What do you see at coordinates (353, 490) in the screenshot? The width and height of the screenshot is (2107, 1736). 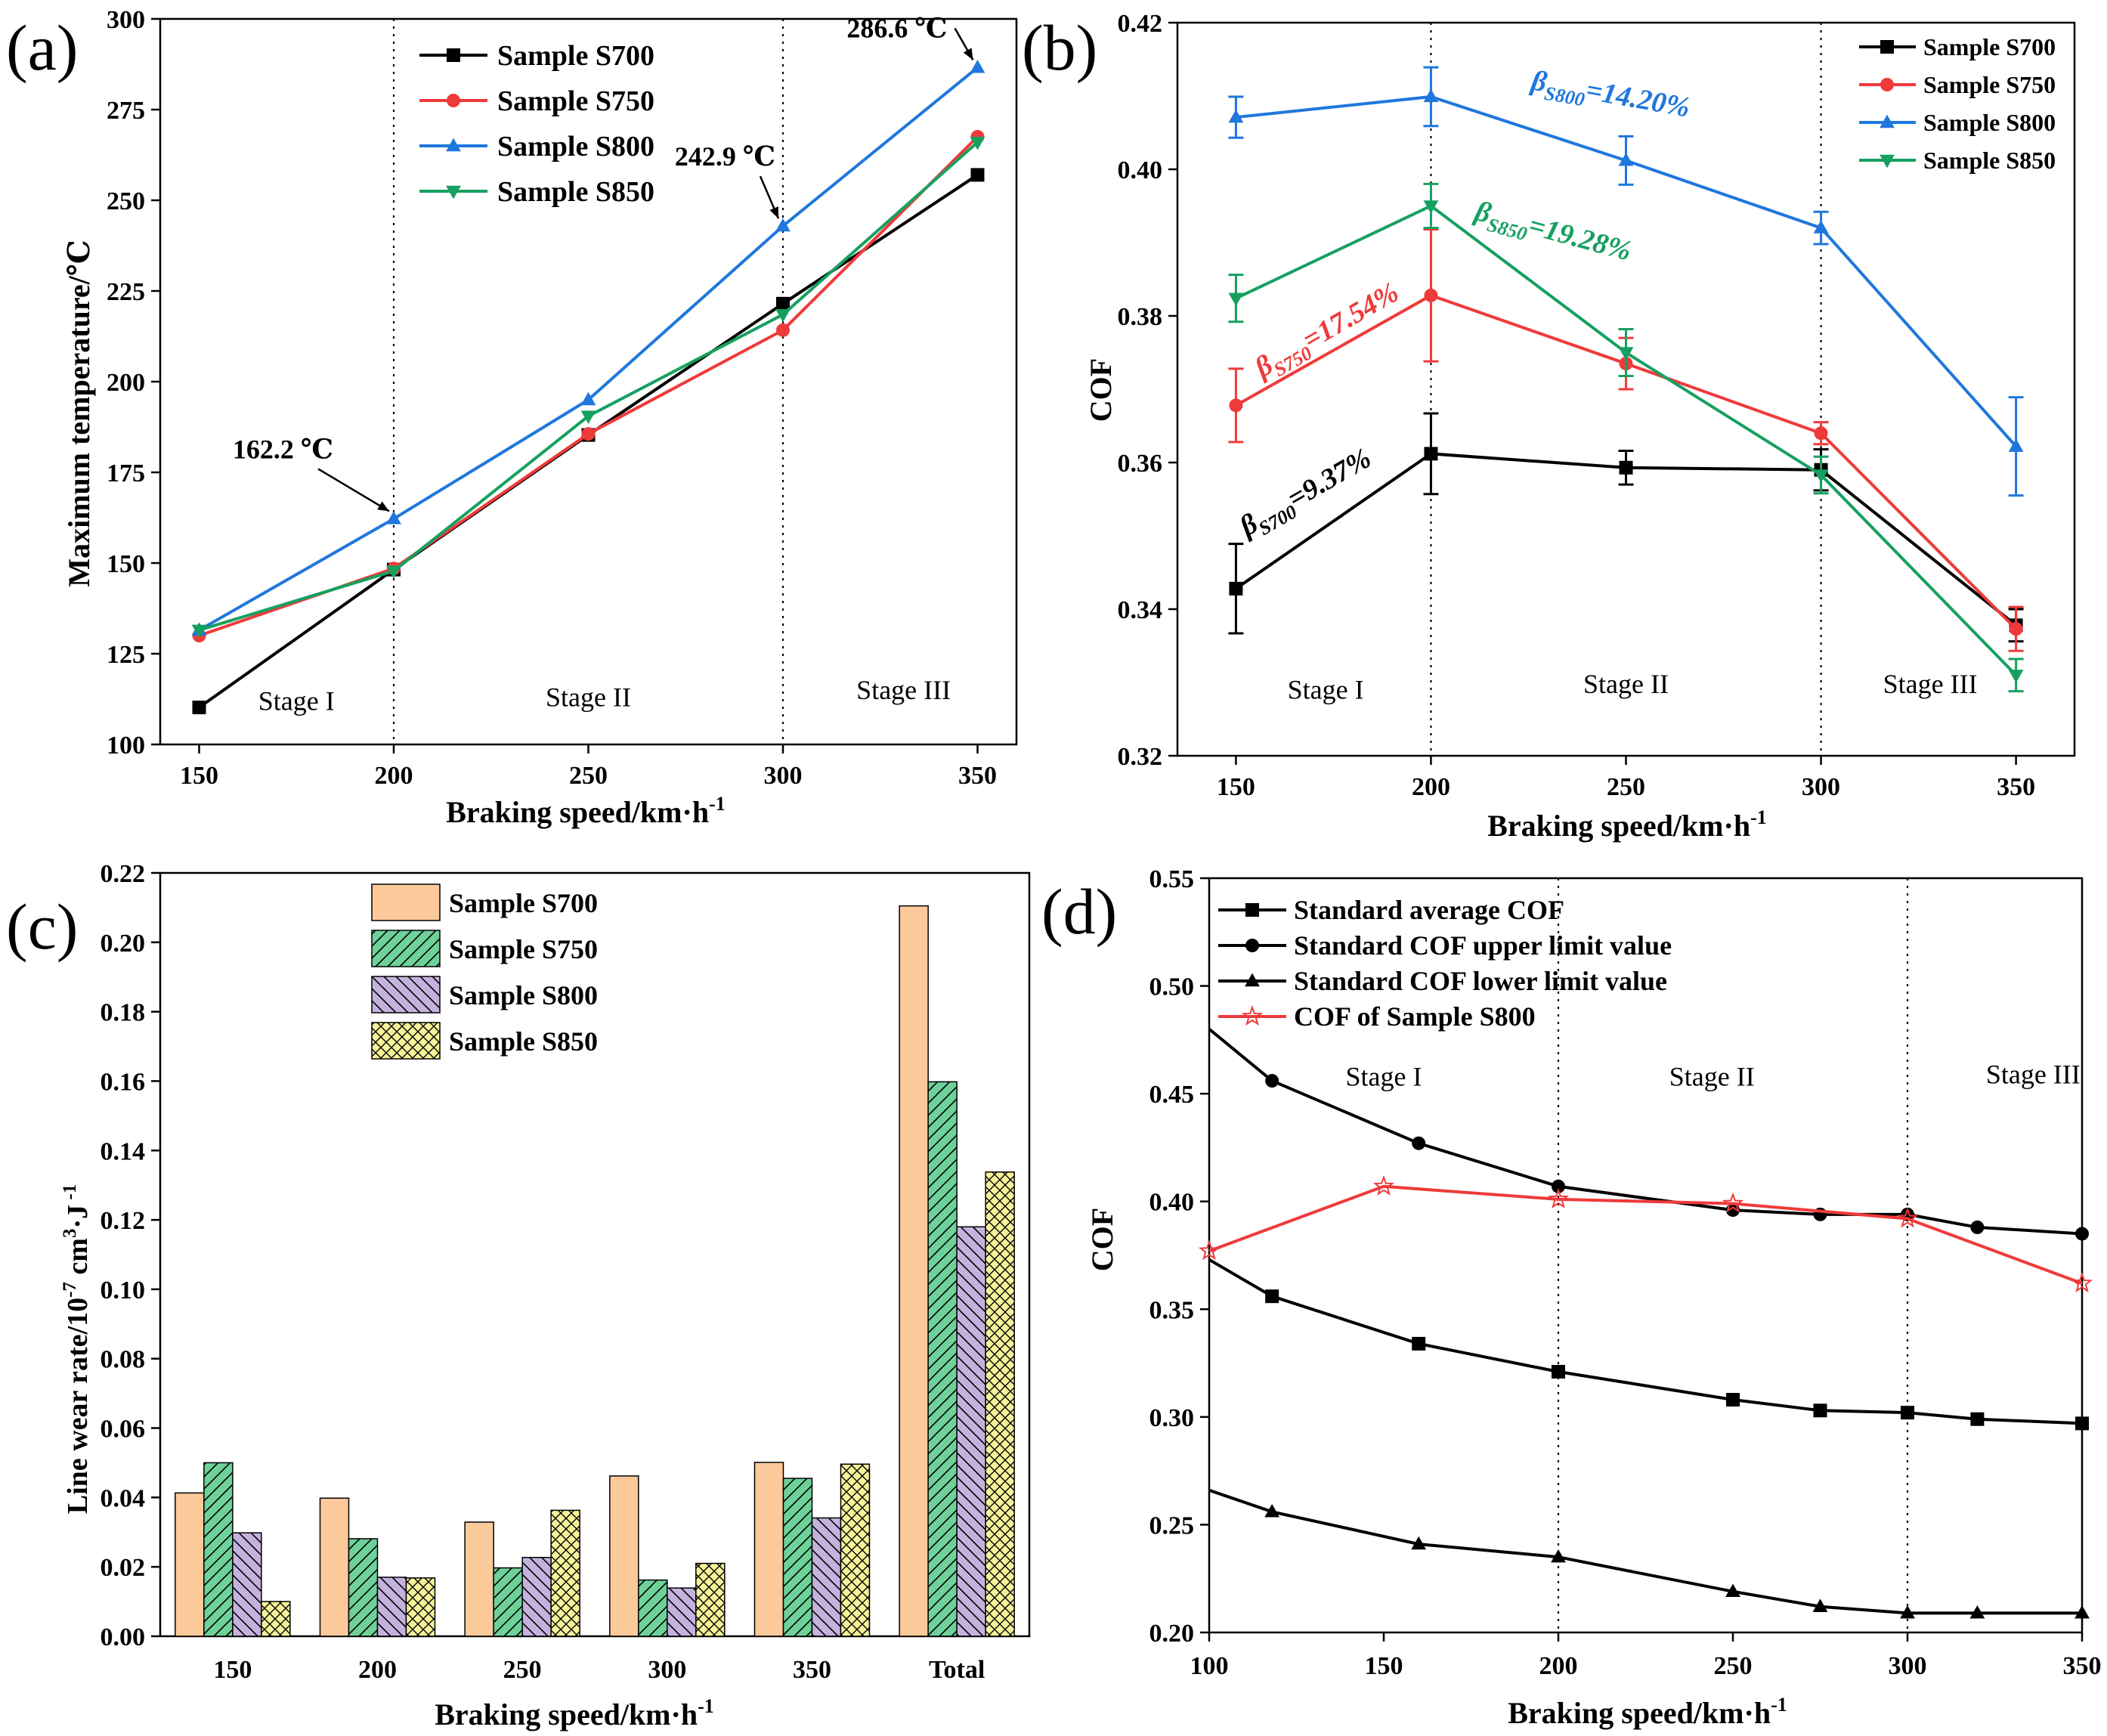 I see `a-annotation-arrow` at bounding box center [353, 490].